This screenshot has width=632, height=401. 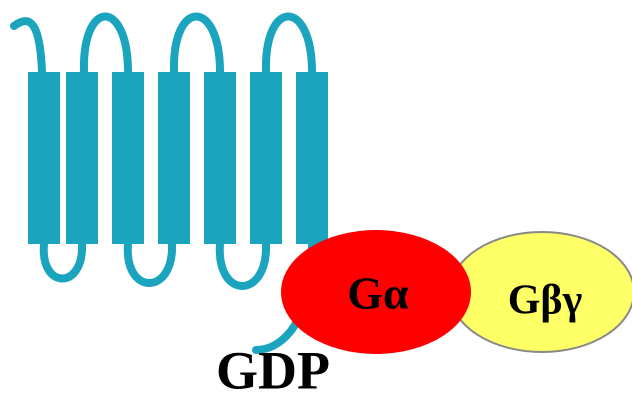 What do you see at coordinates (28, 46) in the screenshot?
I see `n-terminus` at bounding box center [28, 46].